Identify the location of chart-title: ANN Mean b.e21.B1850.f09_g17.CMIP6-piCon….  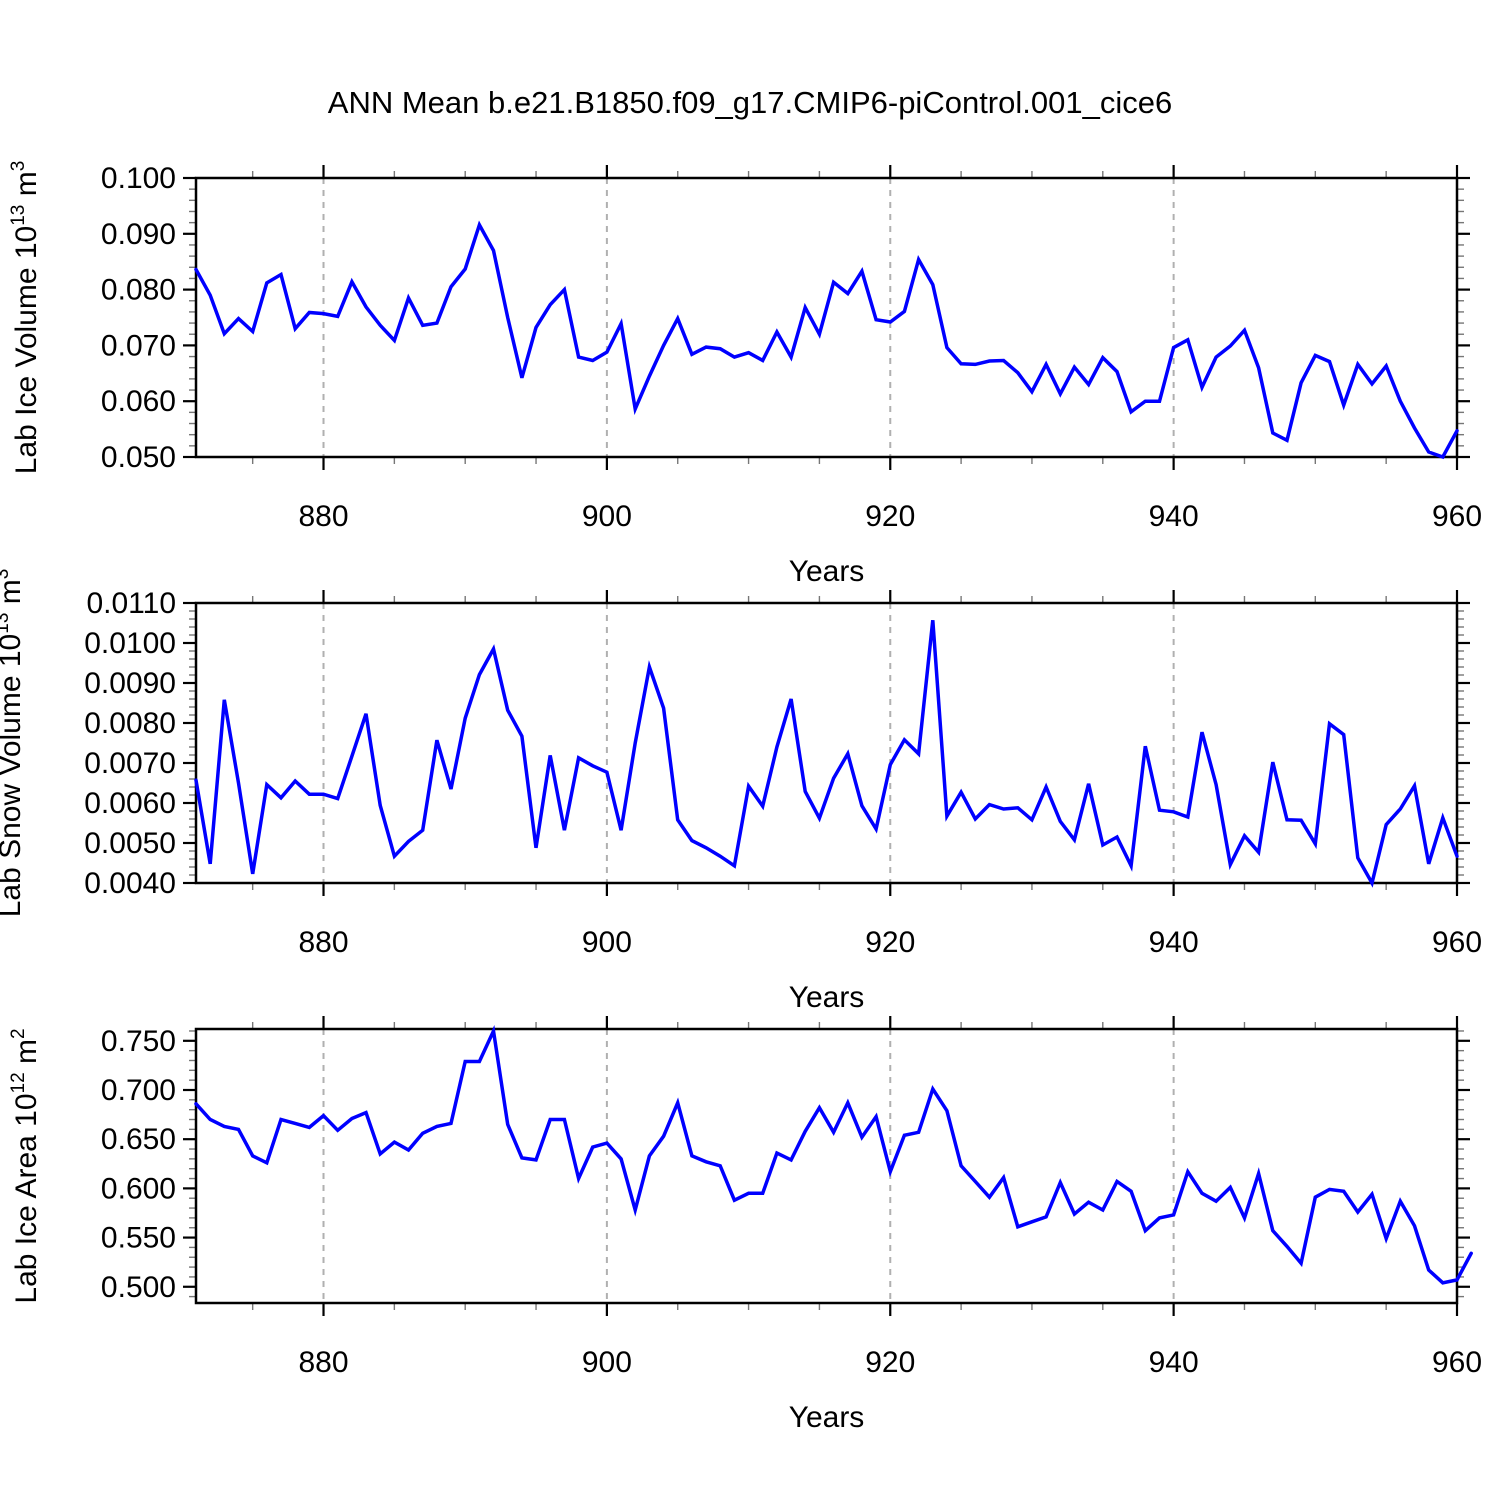
(750, 102).